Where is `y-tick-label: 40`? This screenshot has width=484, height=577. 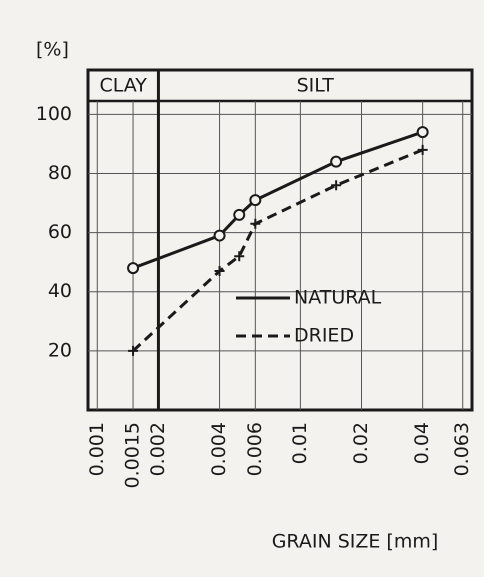 y-tick-label: 40 is located at coordinates (60, 291).